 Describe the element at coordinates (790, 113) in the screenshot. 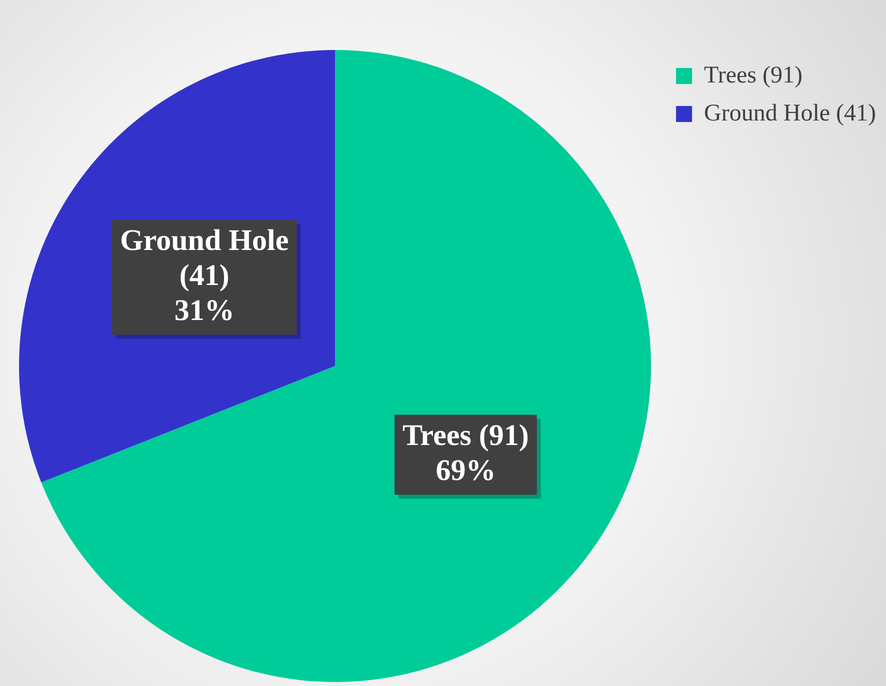

I see `legend-label: Ground Hole (41)` at that location.